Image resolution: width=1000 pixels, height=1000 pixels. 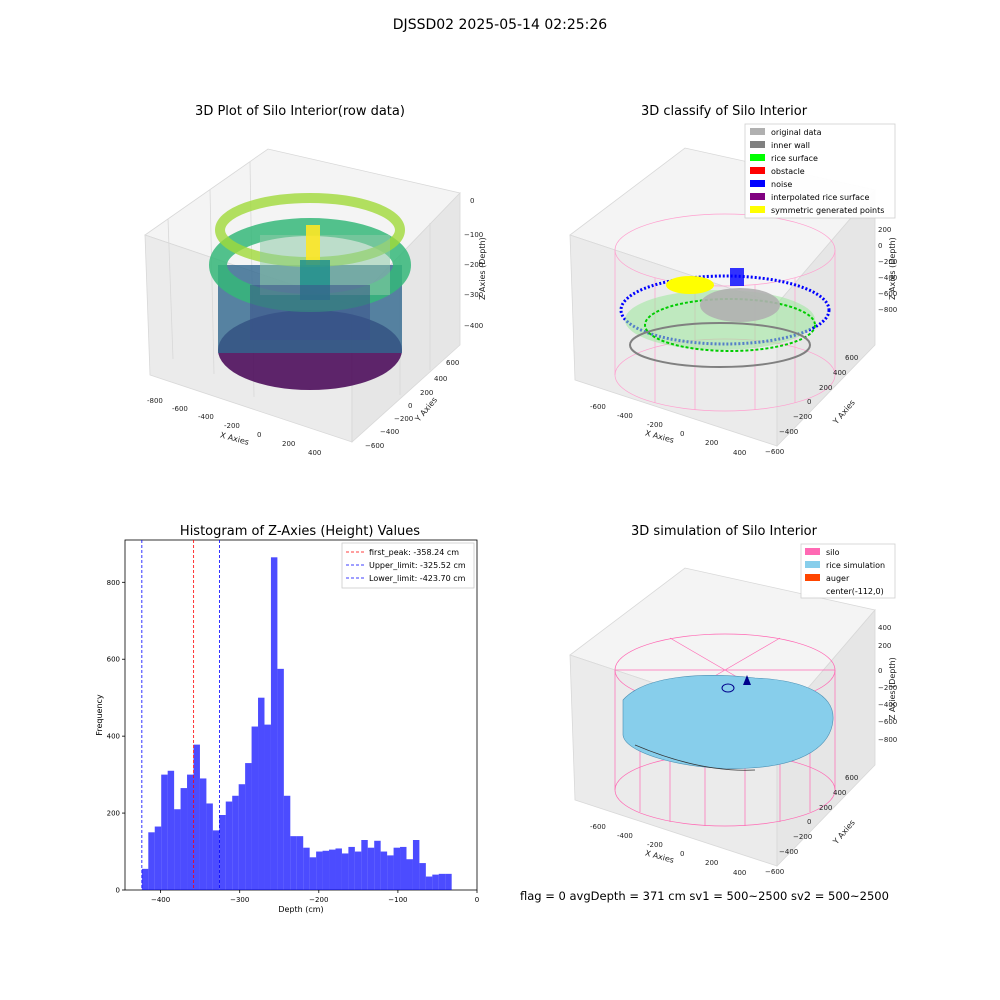 I want to click on classify-ztick-label: −400, so click(x=887, y=278).